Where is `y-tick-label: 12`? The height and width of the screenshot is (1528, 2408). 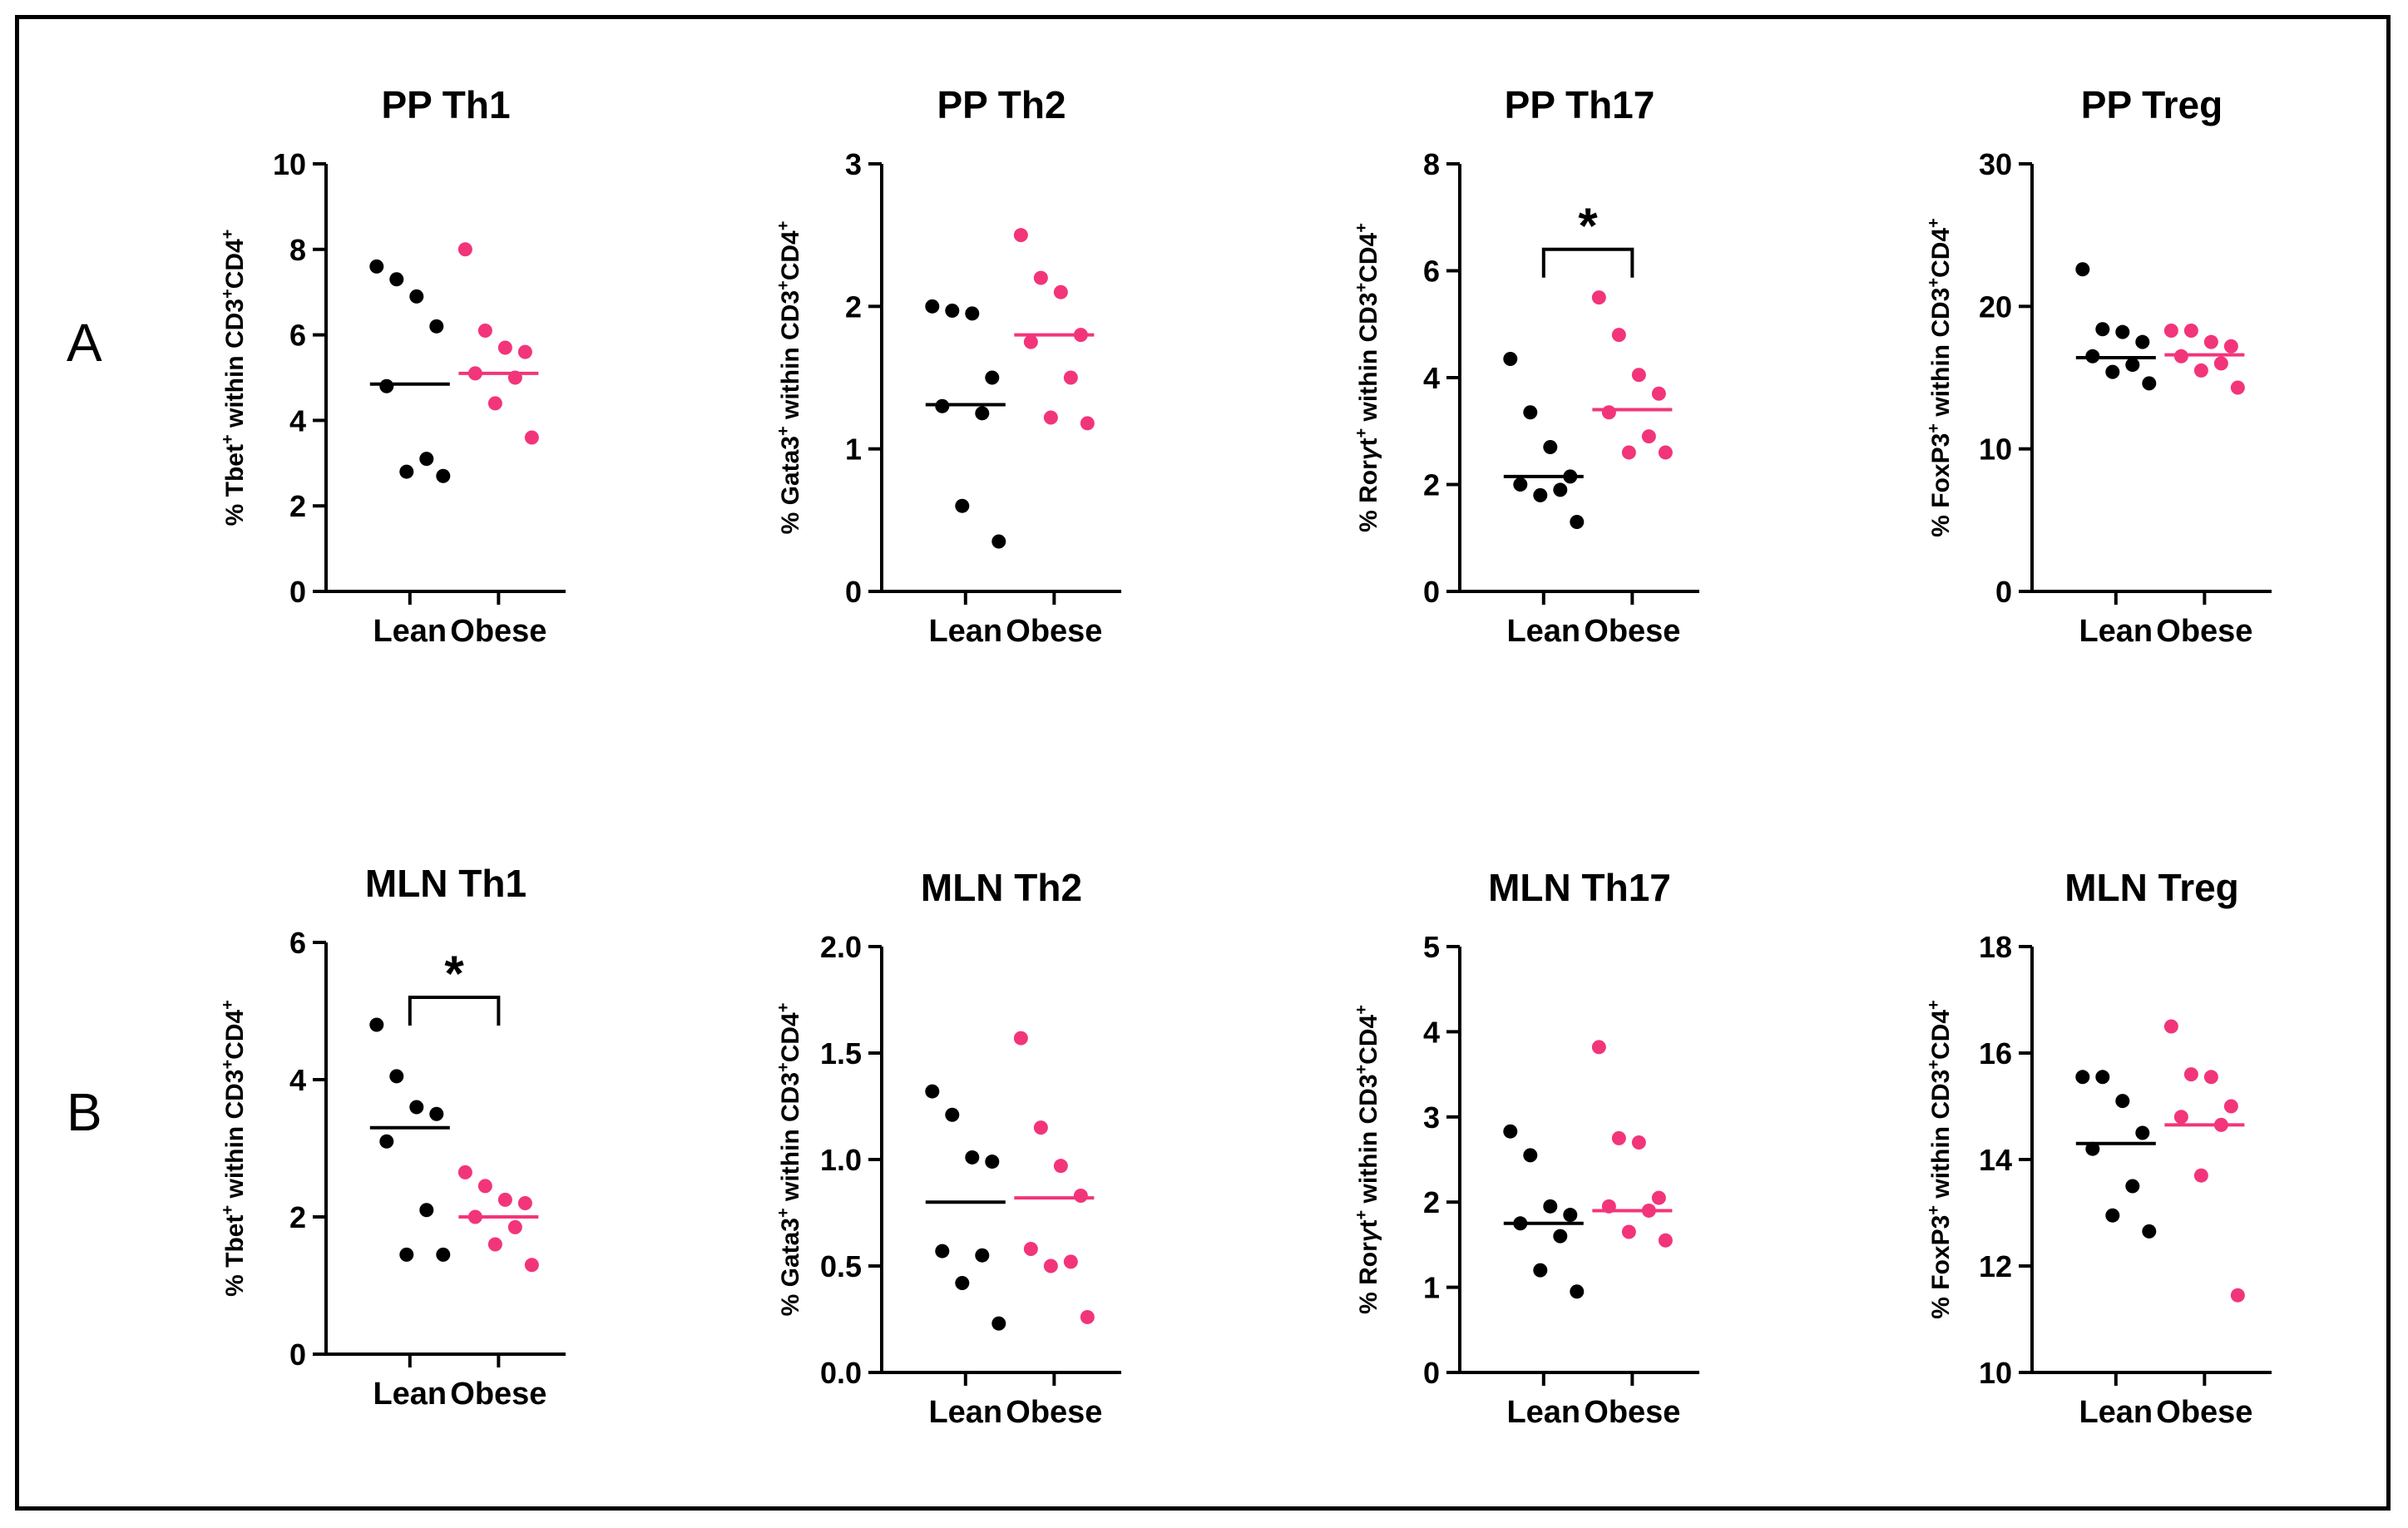 y-tick-label: 12 is located at coordinates (1995, 1266).